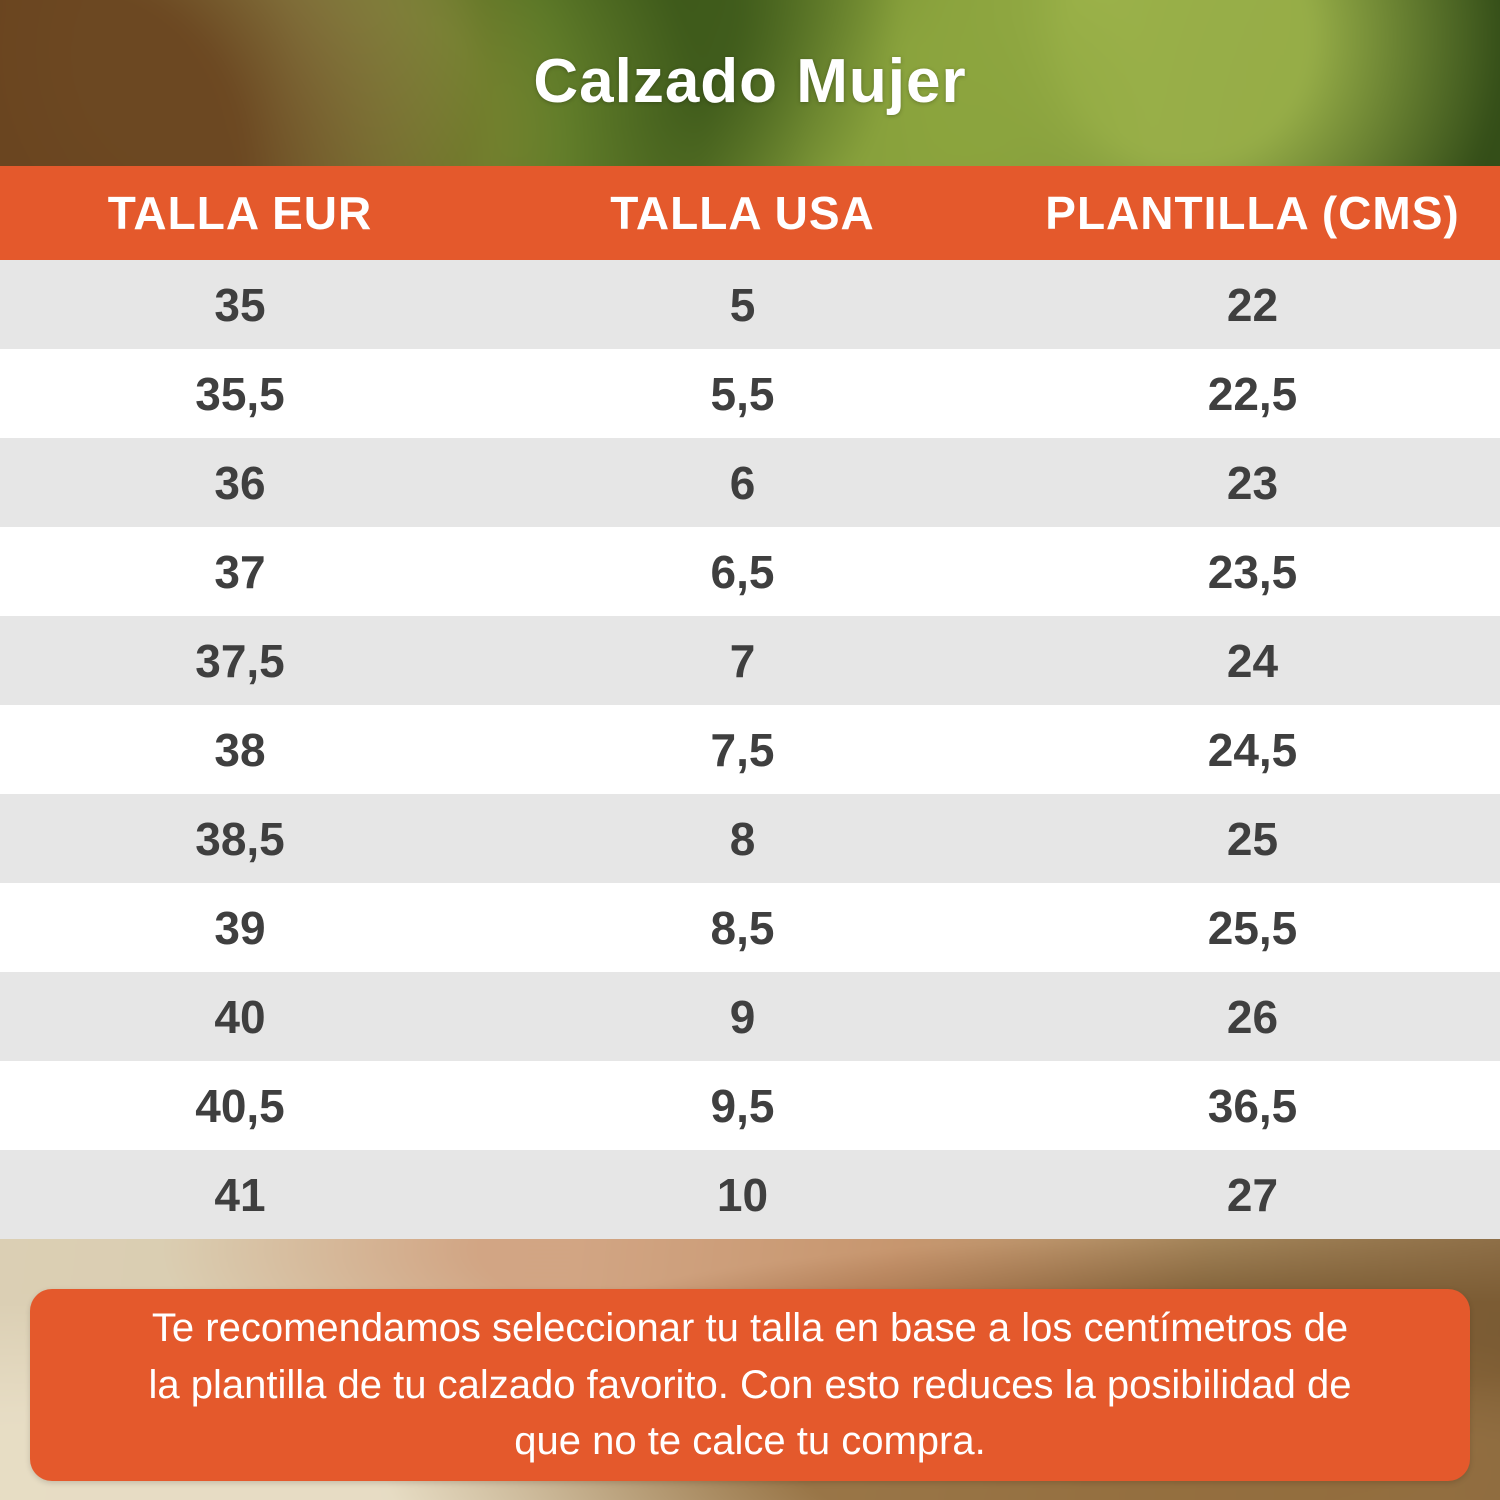  I want to click on hero-photo: Calzado Mujer, so click(750, 83).